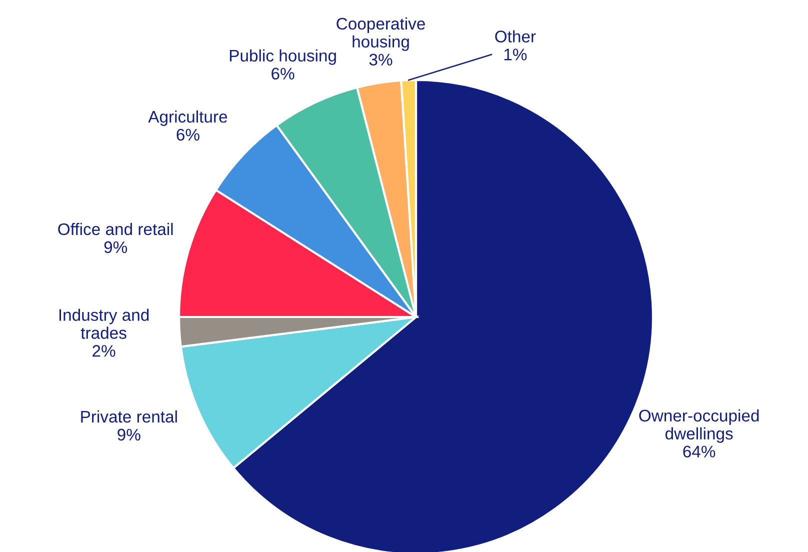 The height and width of the screenshot is (552, 808). I want to click on slice-label: Cooperative housing, so click(380, 34).